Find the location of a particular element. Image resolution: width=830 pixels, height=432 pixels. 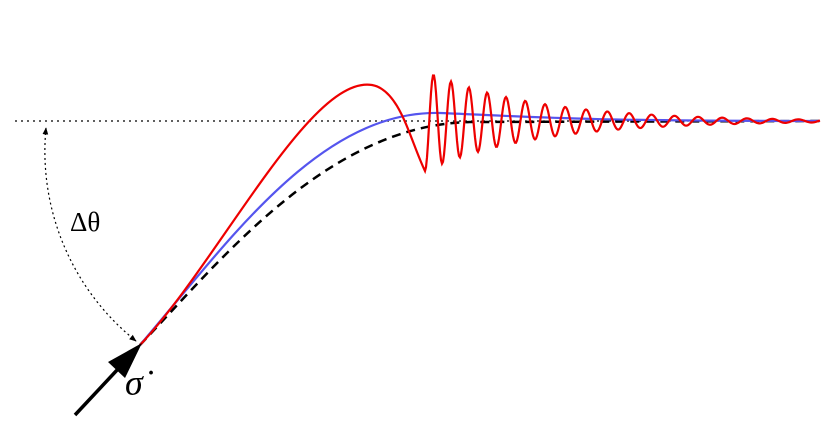

angle-arc is located at coordinates (89, 234).